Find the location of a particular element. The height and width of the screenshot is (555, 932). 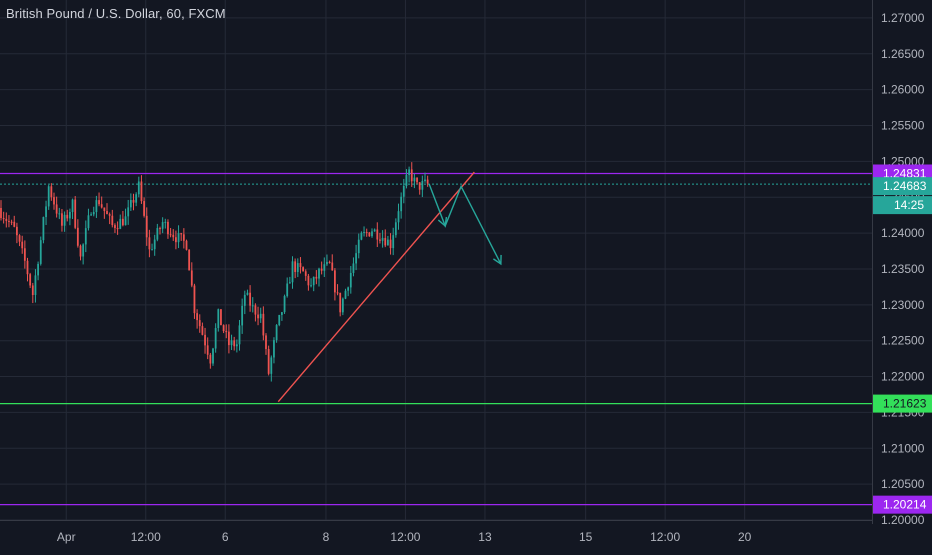

price-tick-label: 1.23000 is located at coordinates (903, 305).